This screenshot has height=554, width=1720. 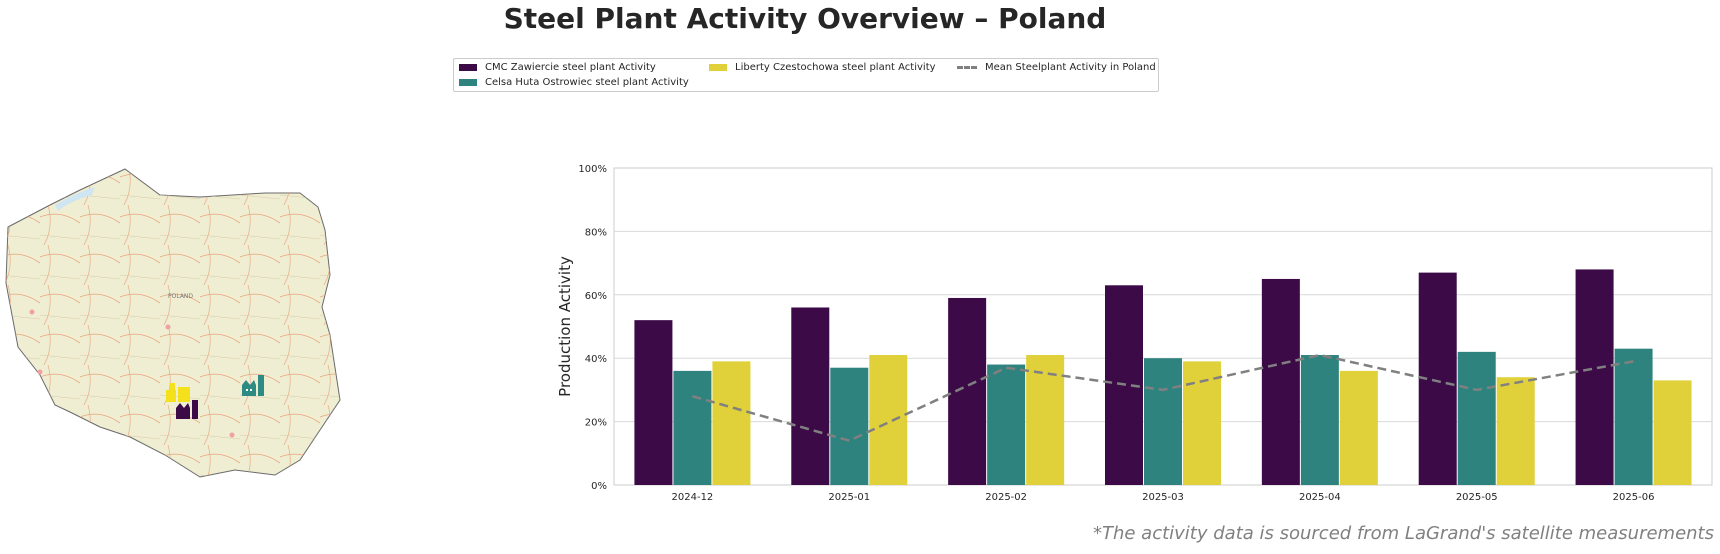 I want to click on map-country-label: POLAND, so click(x=180, y=296).